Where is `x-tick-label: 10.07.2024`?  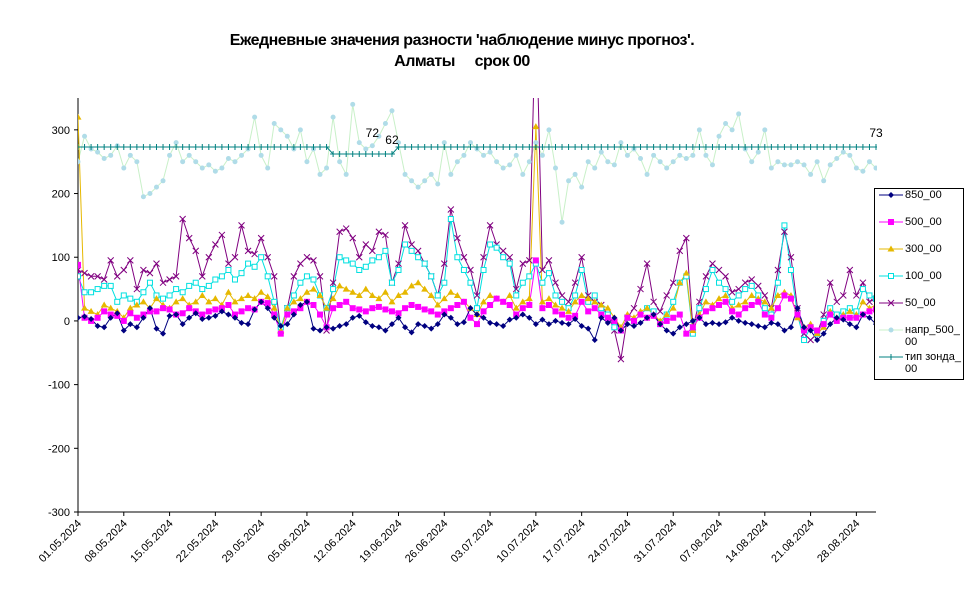 x-tick-label: 10.07.2024 is located at coordinates (518, 541).